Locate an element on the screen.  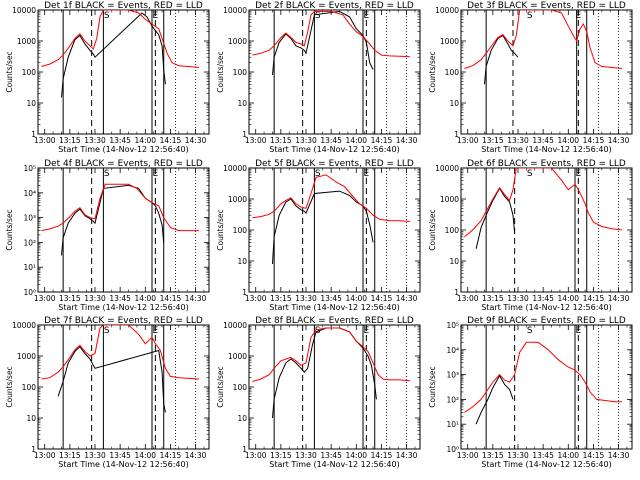
y-tick-label: 10³ is located at coordinates (452, 375).